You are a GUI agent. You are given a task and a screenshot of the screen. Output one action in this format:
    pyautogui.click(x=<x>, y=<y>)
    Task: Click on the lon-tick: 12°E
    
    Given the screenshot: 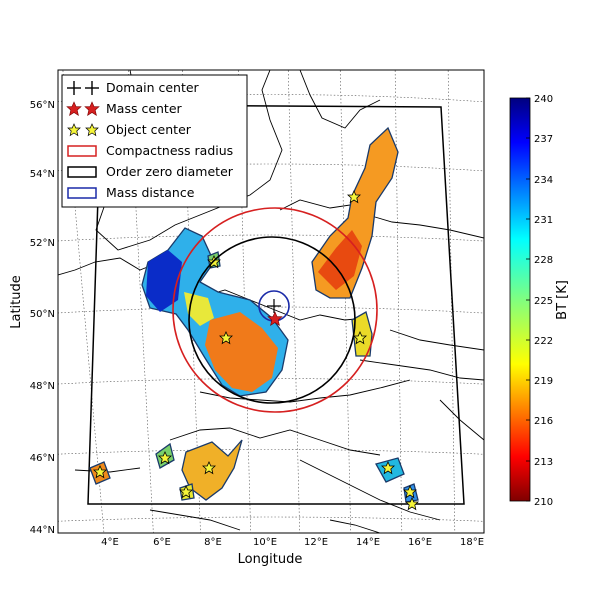 What is the action you would take?
    pyautogui.click(x=316, y=542)
    